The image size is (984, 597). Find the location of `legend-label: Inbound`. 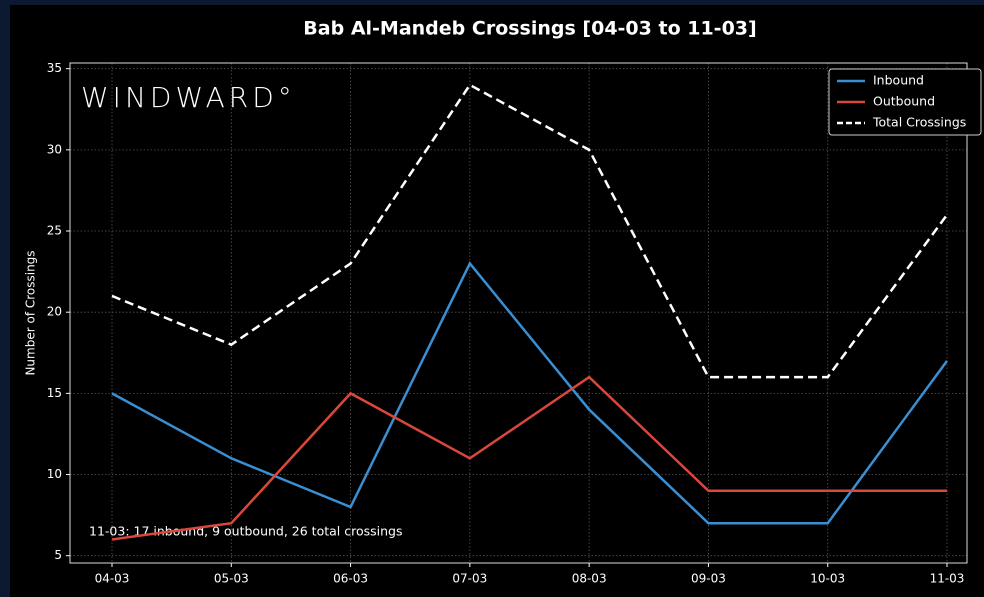

legend-label: Inbound is located at coordinates (898, 80).